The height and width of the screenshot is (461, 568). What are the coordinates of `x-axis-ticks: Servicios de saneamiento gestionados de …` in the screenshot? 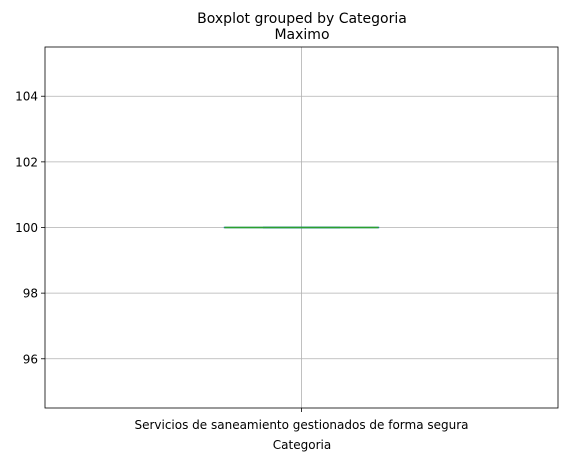 It's located at (301, 420).